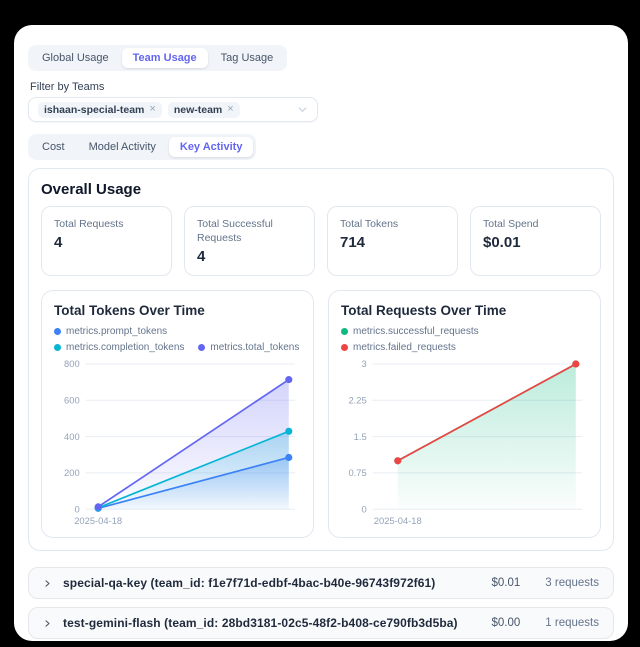 Image resolution: width=640 pixels, height=647 pixels. What do you see at coordinates (198, 109) in the screenshot?
I see `team-chip-label: new-team` at bounding box center [198, 109].